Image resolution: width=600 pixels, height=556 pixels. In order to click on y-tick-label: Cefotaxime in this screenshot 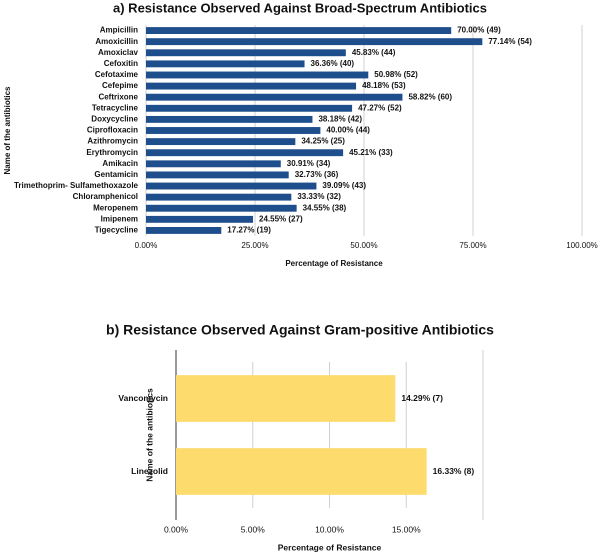, I will do `click(117, 74)`.